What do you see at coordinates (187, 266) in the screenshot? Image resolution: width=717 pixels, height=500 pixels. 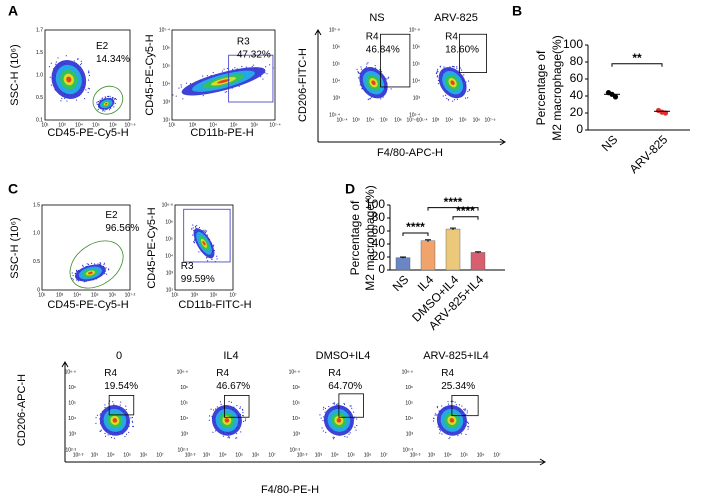 I see `gate-name: R3` at bounding box center [187, 266].